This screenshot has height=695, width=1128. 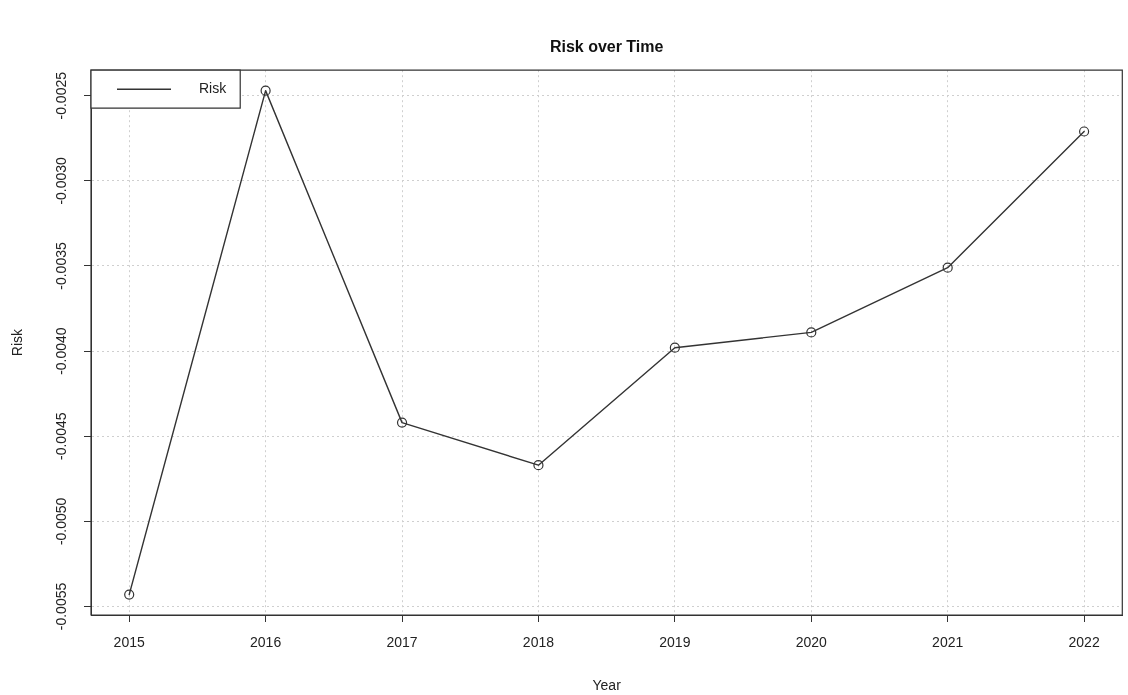 What do you see at coordinates (948, 642) in the screenshot?
I see `x-tick-label: 2021` at bounding box center [948, 642].